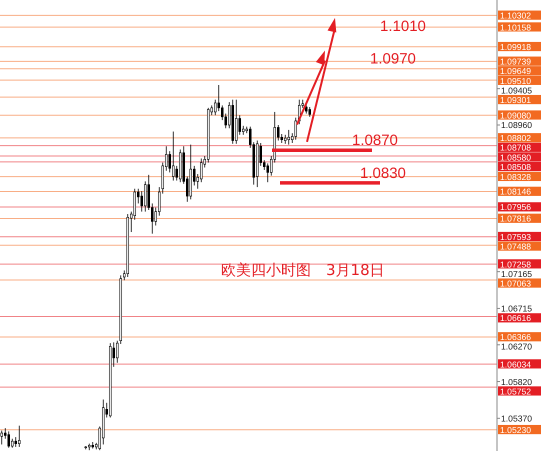 The image size is (550, 451). What do you see at coordinates (516, 71) in the screenshot?
I see `ref-line-label: 1.09649` at bounding box center [516, 71].